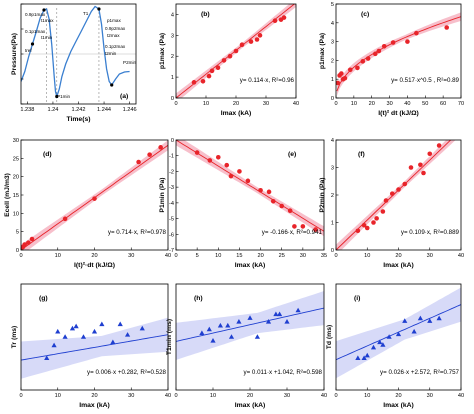 The width and height of the screenshot is (474, 414). What do you see at coordinates (398, 113) in the screenshot?
I see `x-axis-label: I(t)² dt (kJ/Ω)` at bounding box center [398, 113].